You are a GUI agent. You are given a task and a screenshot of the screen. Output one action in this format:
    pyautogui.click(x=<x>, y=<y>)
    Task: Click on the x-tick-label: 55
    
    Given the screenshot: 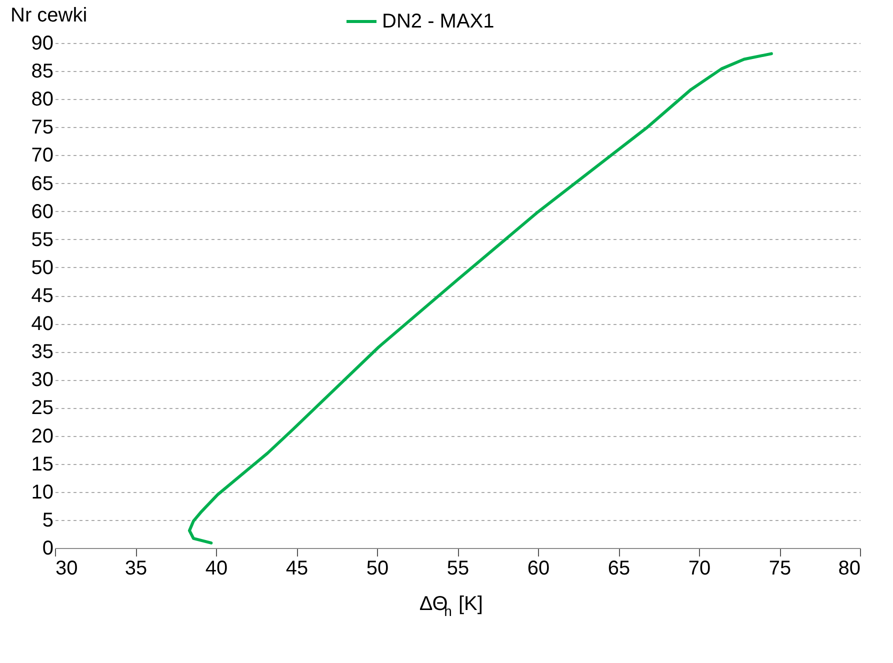 What is the action you would take?
    pyautogui.click(x=458, y=569)
    